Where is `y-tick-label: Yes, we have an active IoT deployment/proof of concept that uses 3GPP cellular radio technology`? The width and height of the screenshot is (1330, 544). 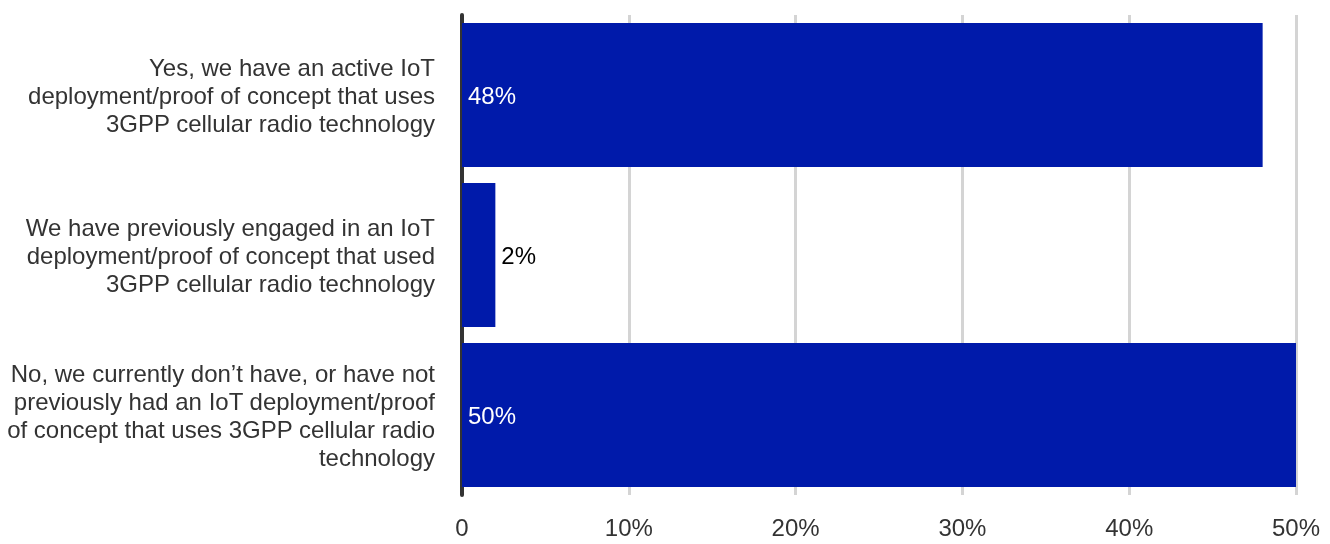 y-tick-label: Yes, we have an active IoT deployment/proof of concept that uses 3GPP cellular radio technology is located at coordinates (232, 95).